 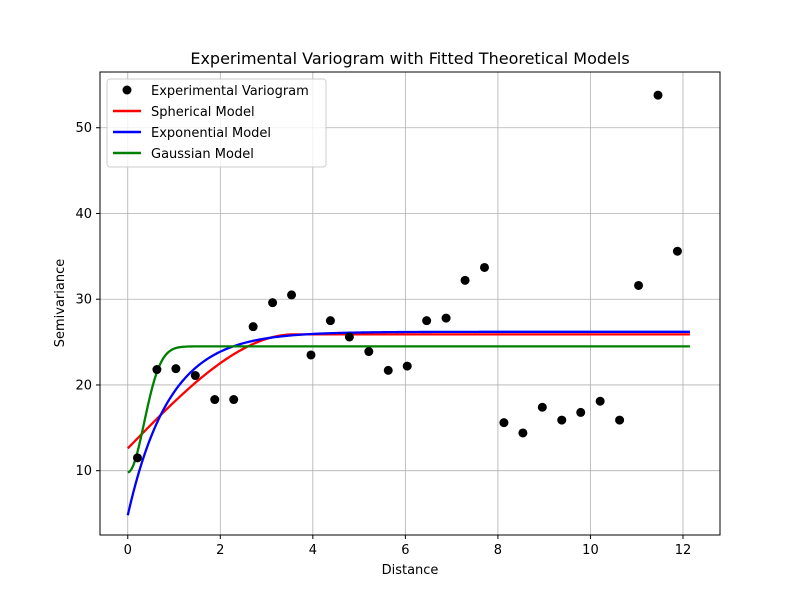 I want to click on spherical-model-line, so click(x=408, y=391).